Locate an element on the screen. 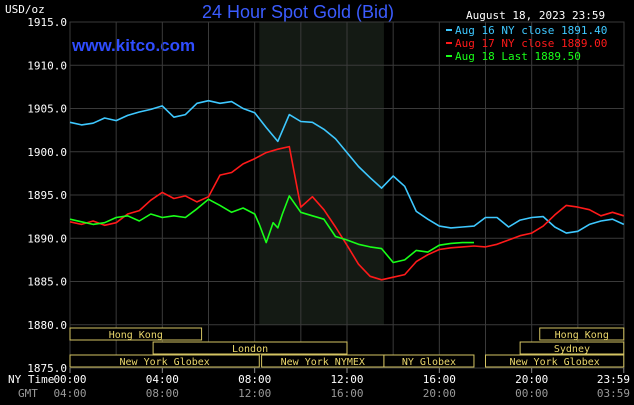 Image resolution: width=634 pixels, height=405 pixels. session-label: New York NYMEX is located at coordinates (323, 362).